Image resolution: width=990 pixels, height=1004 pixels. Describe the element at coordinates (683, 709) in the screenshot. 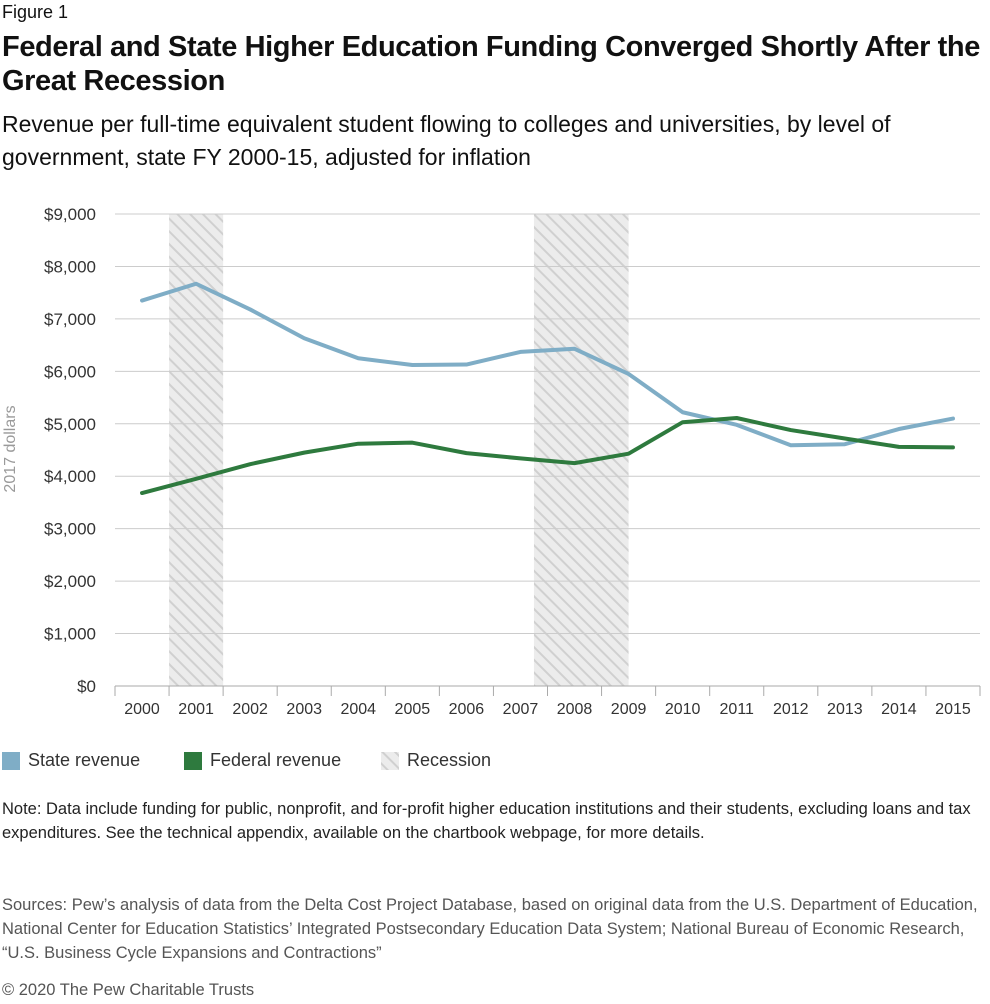

I see `x-tick-label: 2010` at that location.